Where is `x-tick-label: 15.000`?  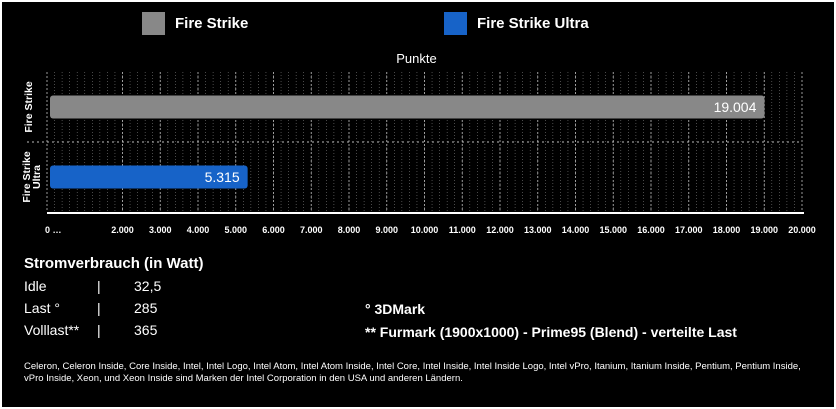 x-tick-label: 15.000 is located at coordinates (613, 230).